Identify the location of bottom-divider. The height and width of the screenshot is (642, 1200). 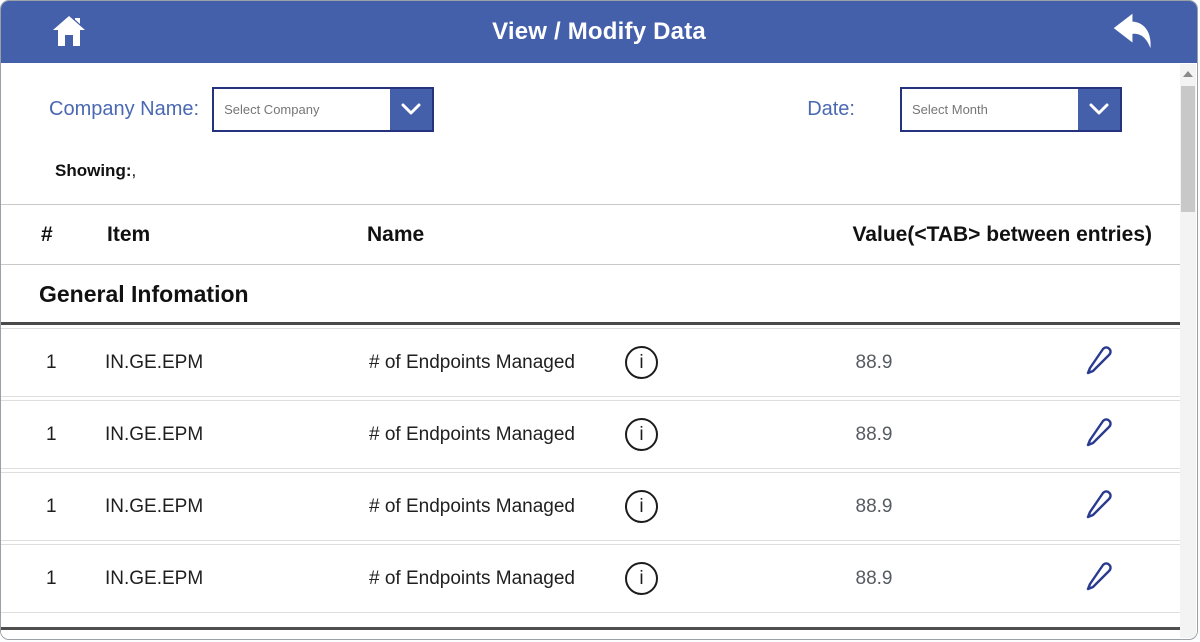
(590, 628).